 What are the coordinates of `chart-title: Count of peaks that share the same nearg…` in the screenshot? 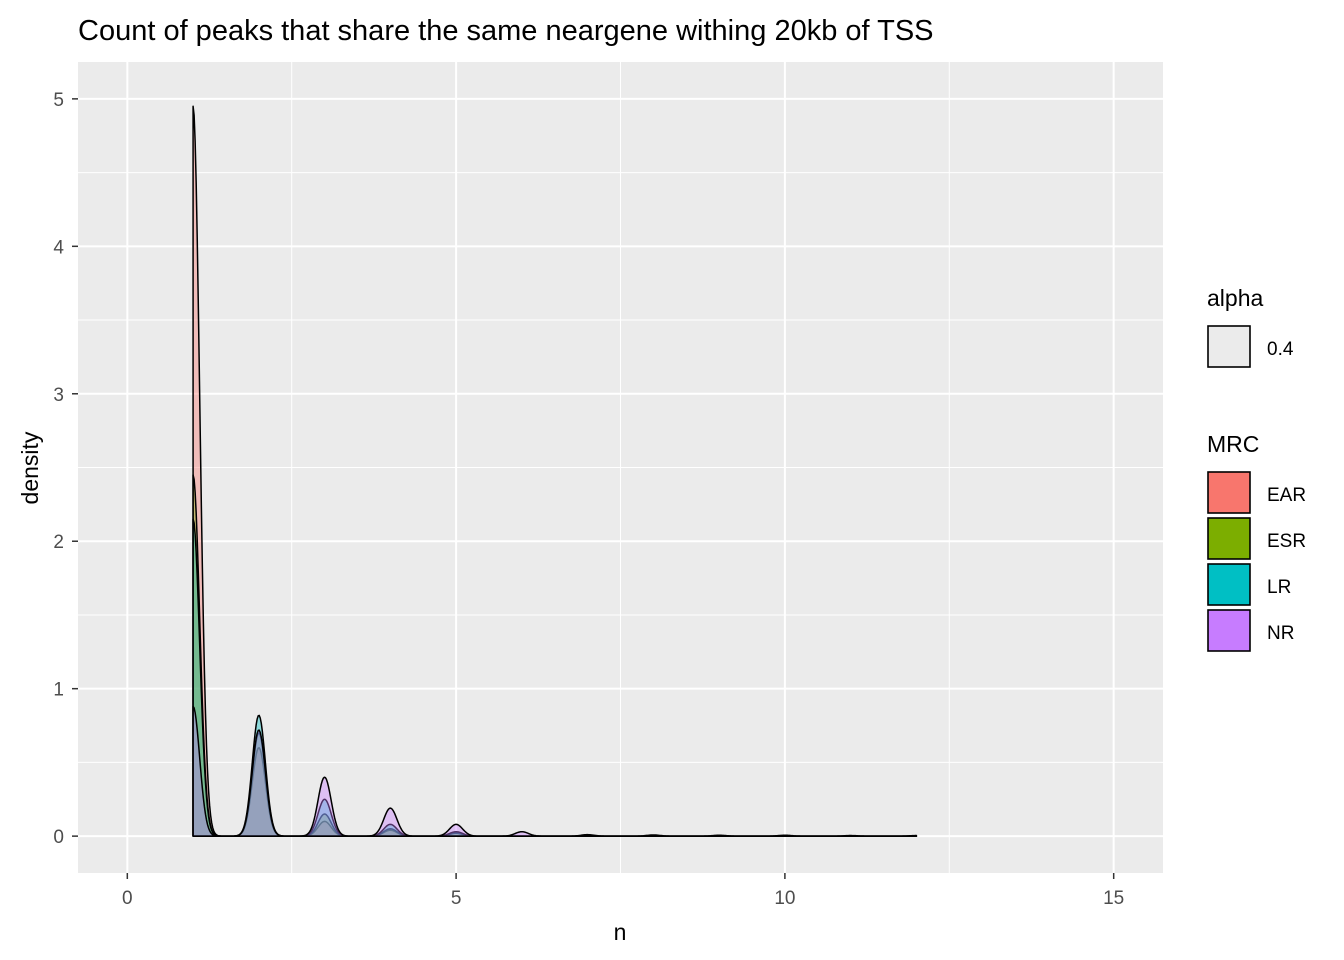 It's located at (506, 31).